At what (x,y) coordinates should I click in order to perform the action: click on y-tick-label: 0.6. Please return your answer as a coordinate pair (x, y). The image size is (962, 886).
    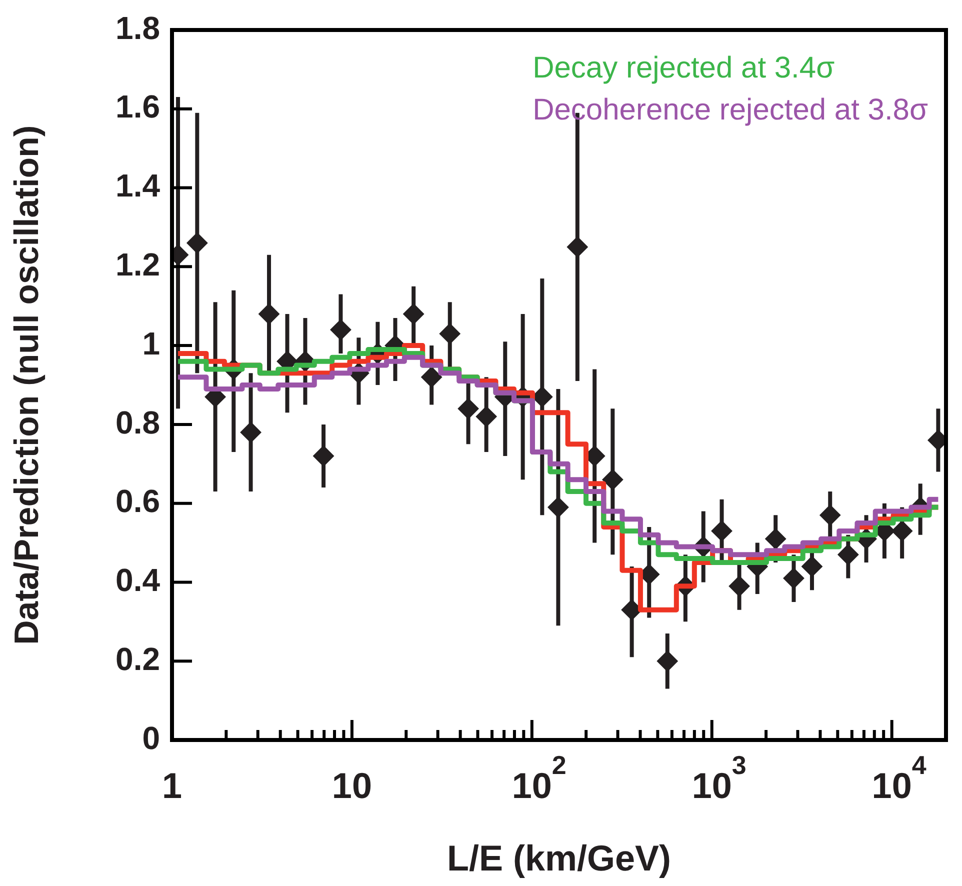
    Looking at the image, I should click on (138, 501).